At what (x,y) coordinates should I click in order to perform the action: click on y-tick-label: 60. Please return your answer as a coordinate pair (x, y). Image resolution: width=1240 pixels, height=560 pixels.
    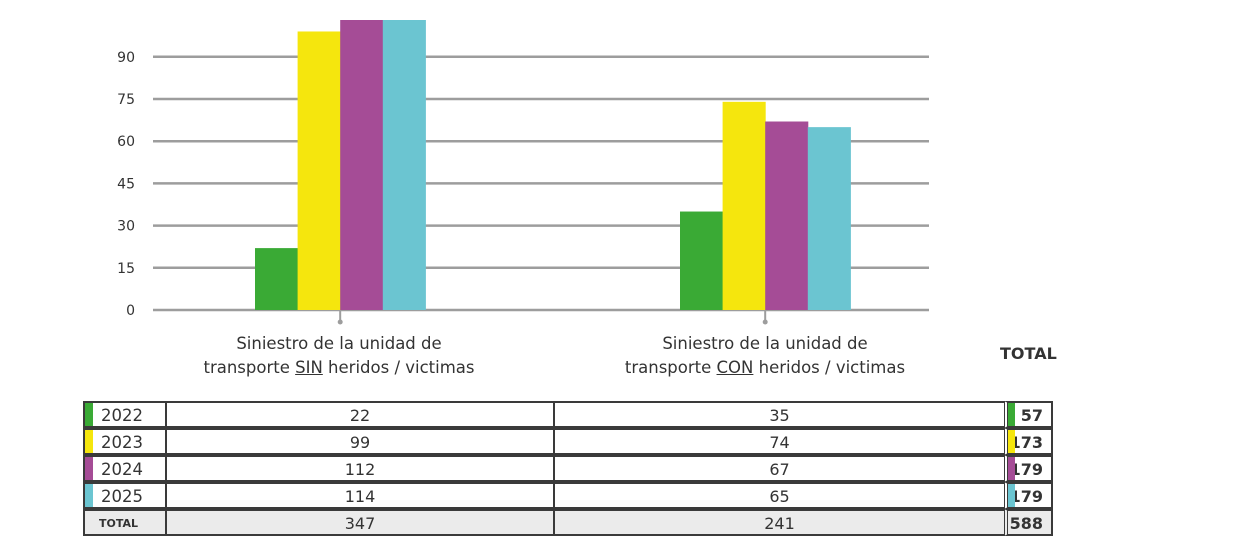
    Looking at the image, I should click on (126, 142).